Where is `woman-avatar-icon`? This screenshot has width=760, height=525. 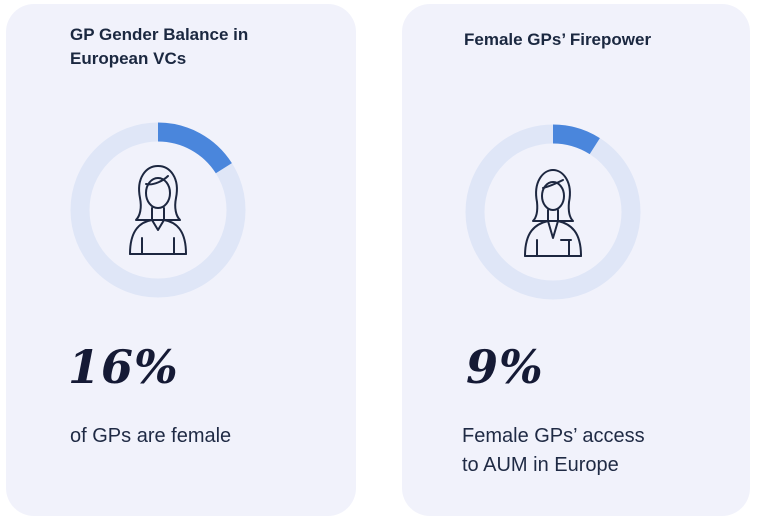
woman-avatar-icon is located at coordinates (158, 210).